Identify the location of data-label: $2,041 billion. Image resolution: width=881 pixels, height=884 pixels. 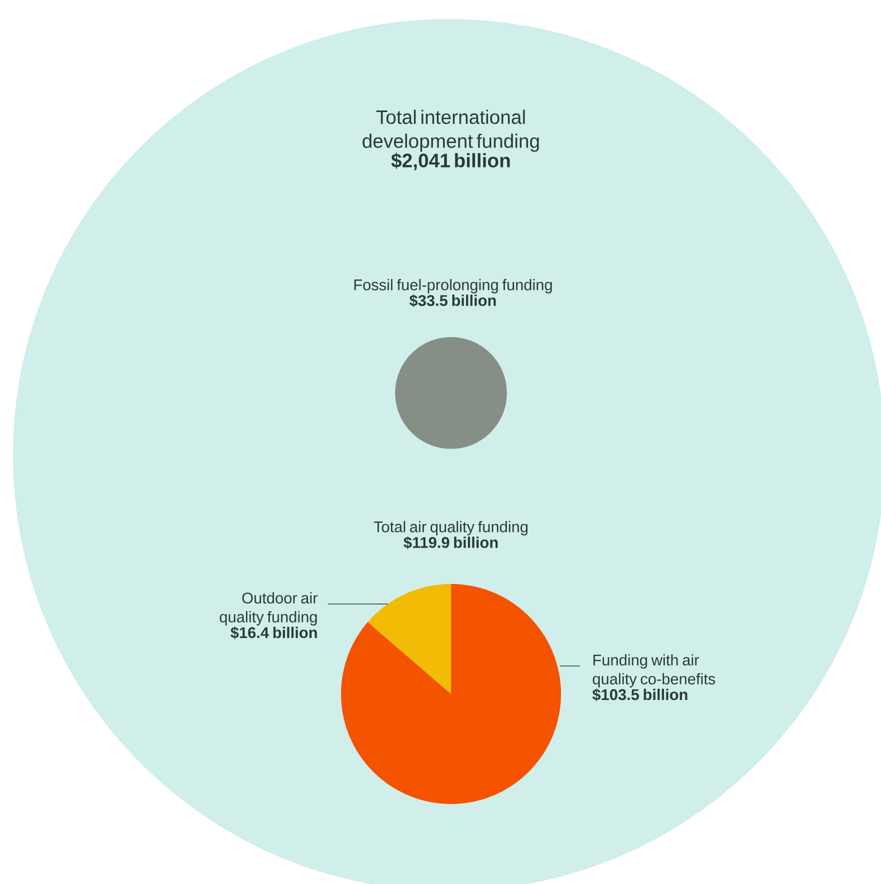
(450, 161).